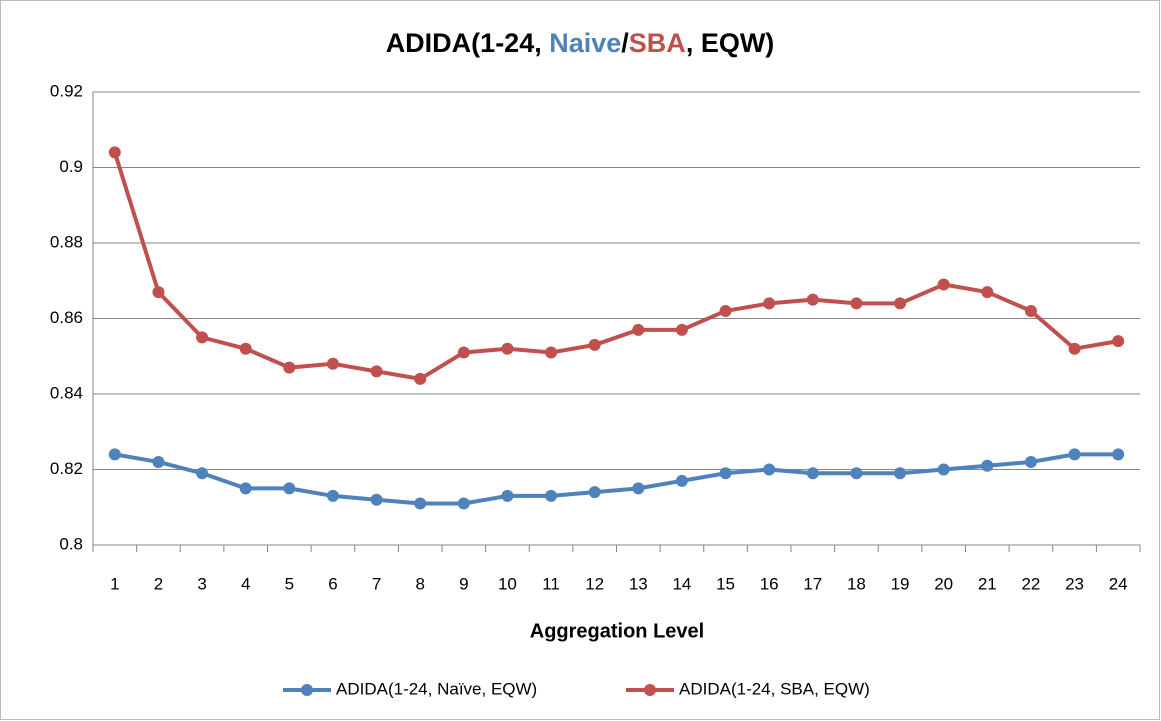 The image size is (1161, 721). What do you see at coordinates (332, 583) in the screenshot?
I see `x-tick-label: 6` at bounding box center [332, 583].